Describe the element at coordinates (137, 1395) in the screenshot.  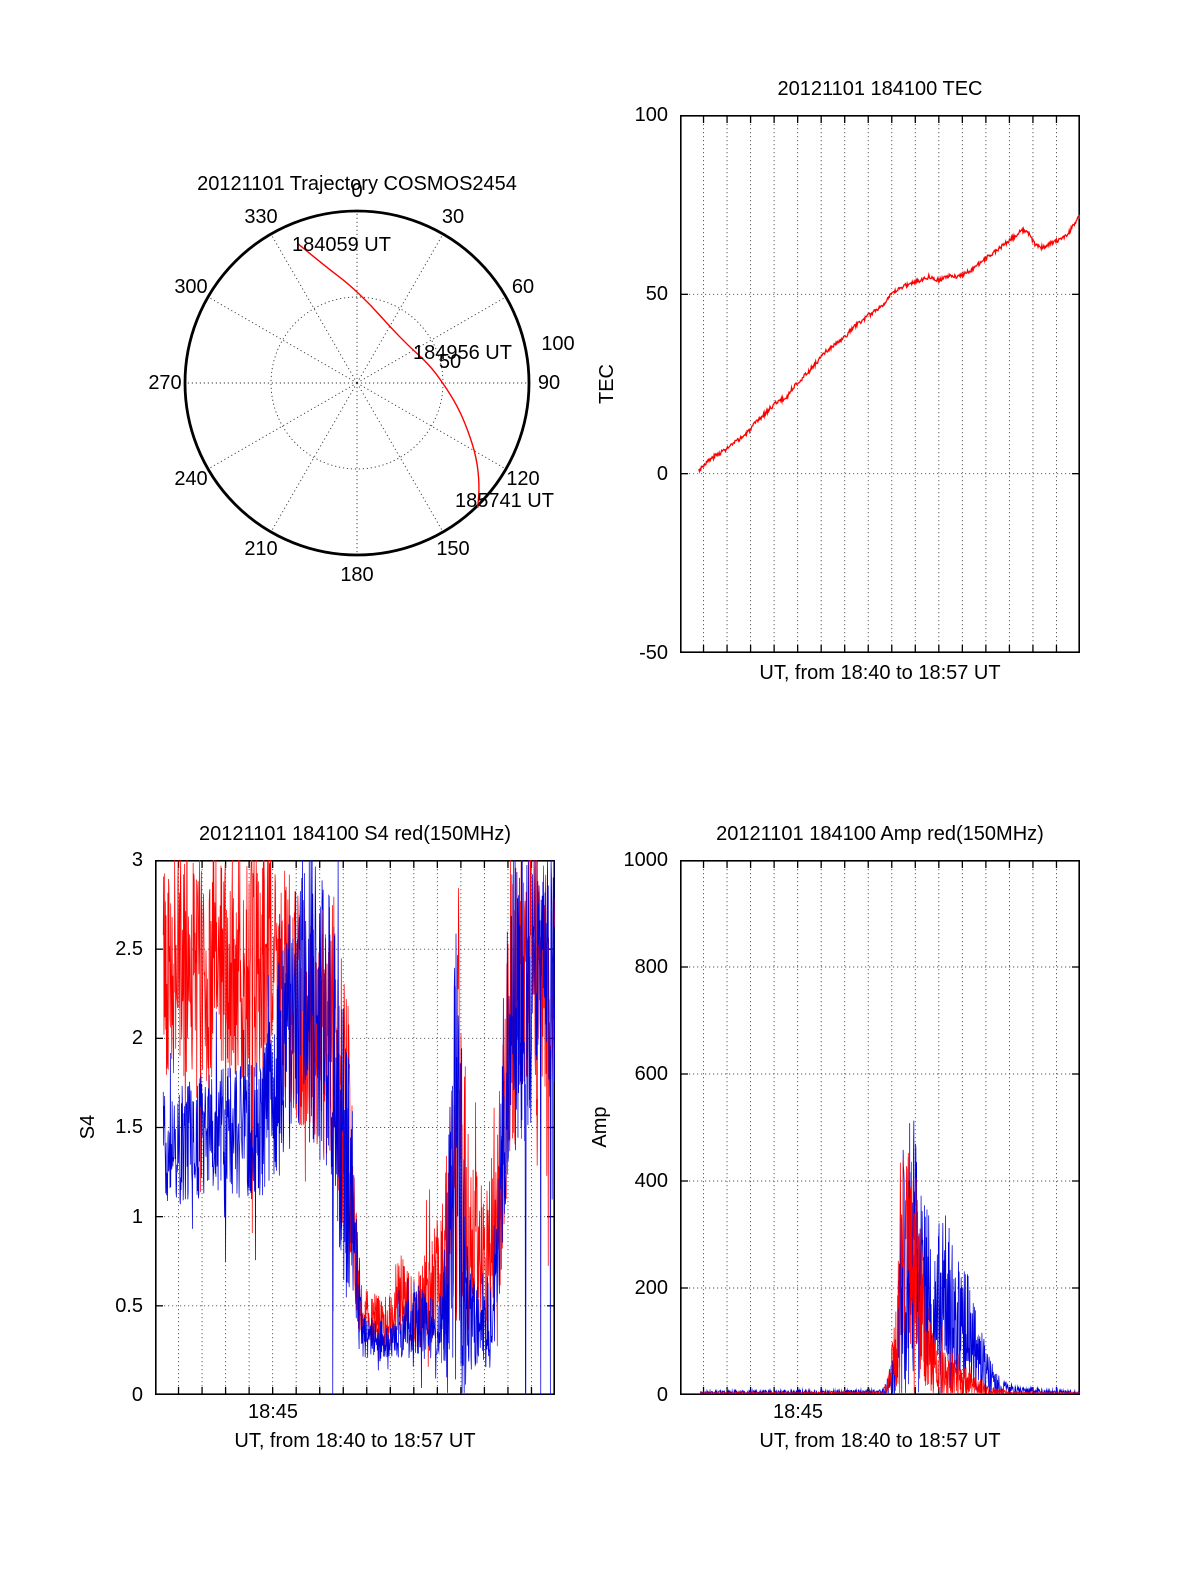
I see `s4-ytick-0: 0` at that location.